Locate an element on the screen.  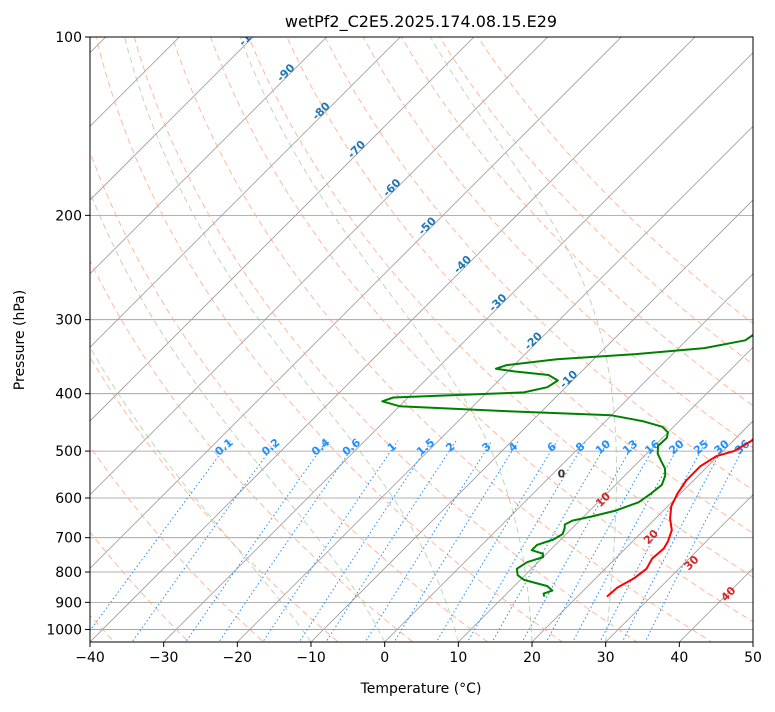
x-tick-label: 30 is located at coordinates (606, 658).